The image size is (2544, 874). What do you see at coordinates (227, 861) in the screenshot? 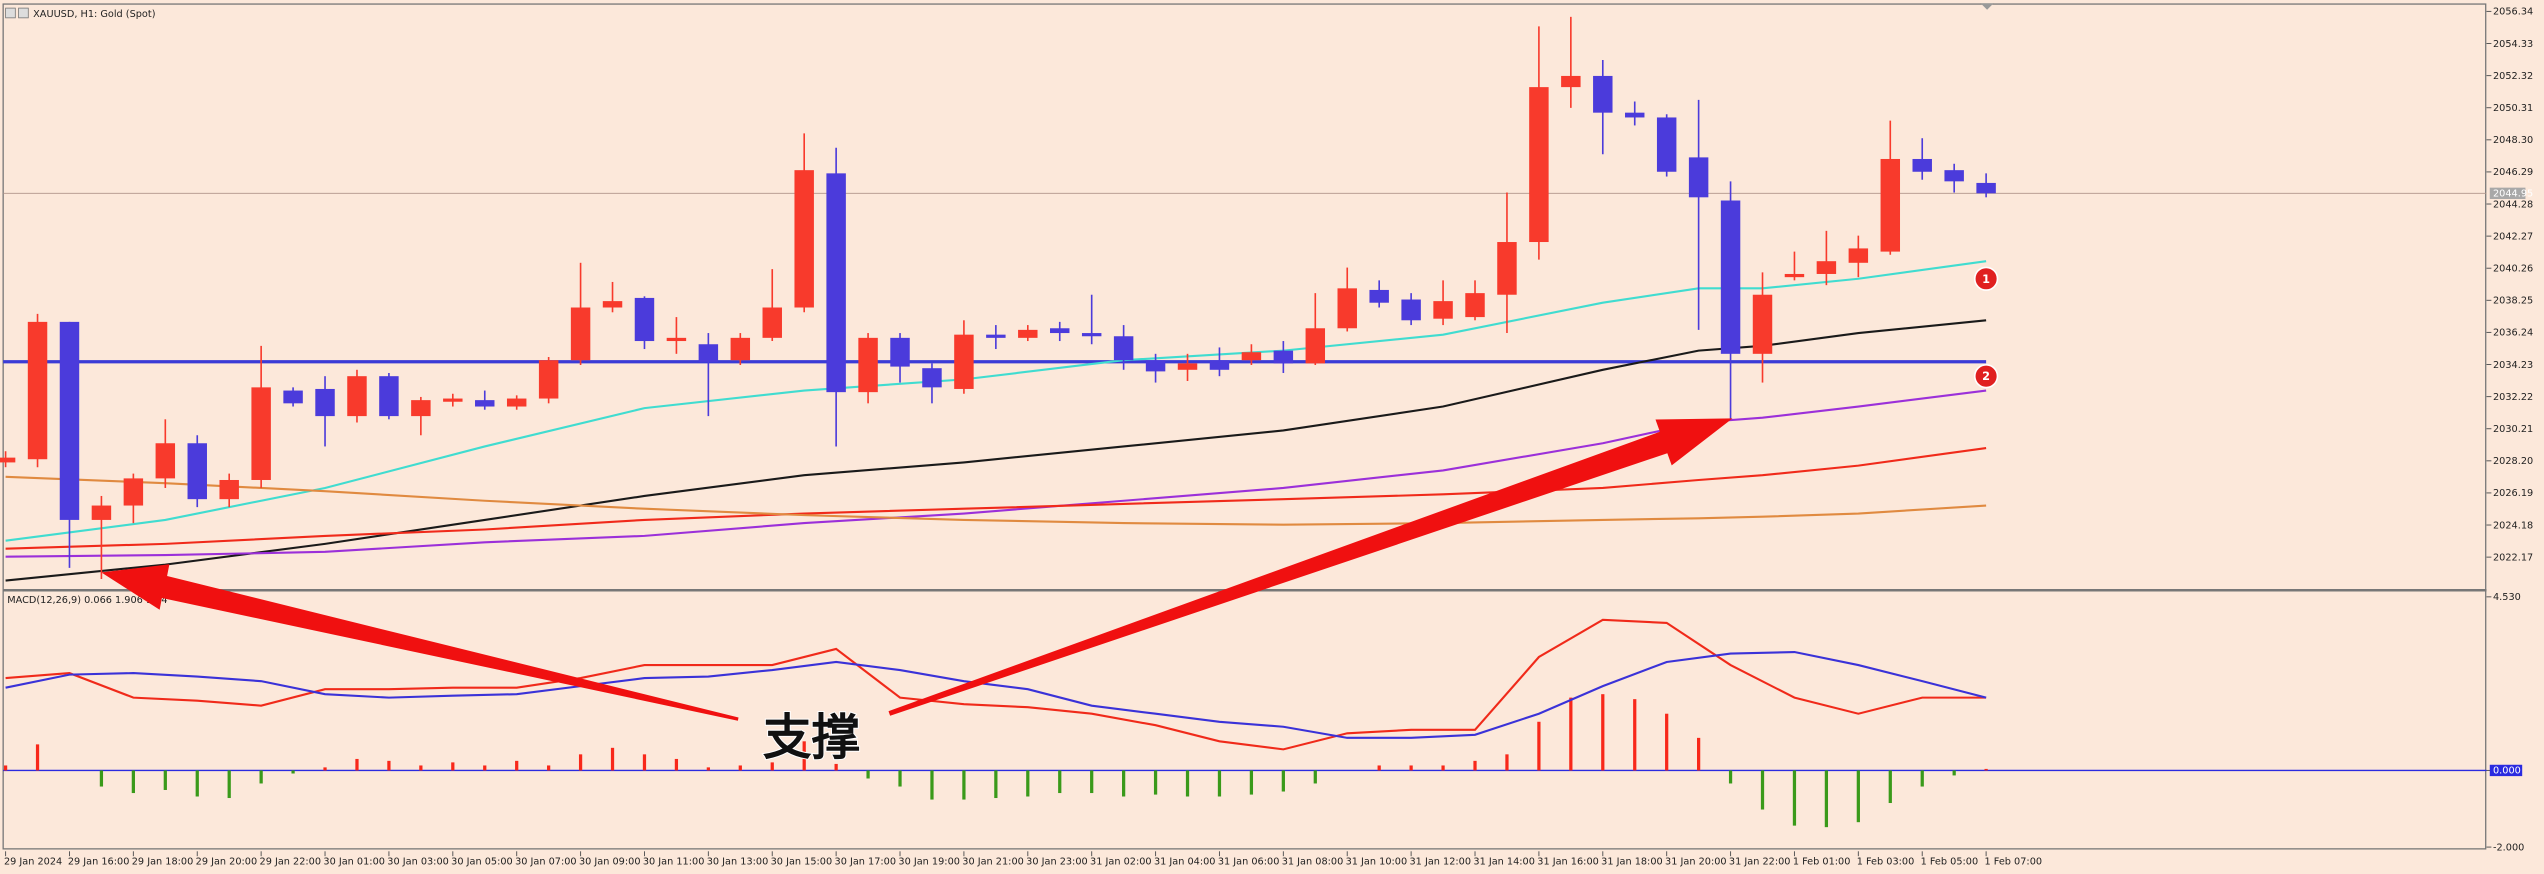
I see `x-tick-label: 29 Jan 20:00` at bounding box center [227, 861].